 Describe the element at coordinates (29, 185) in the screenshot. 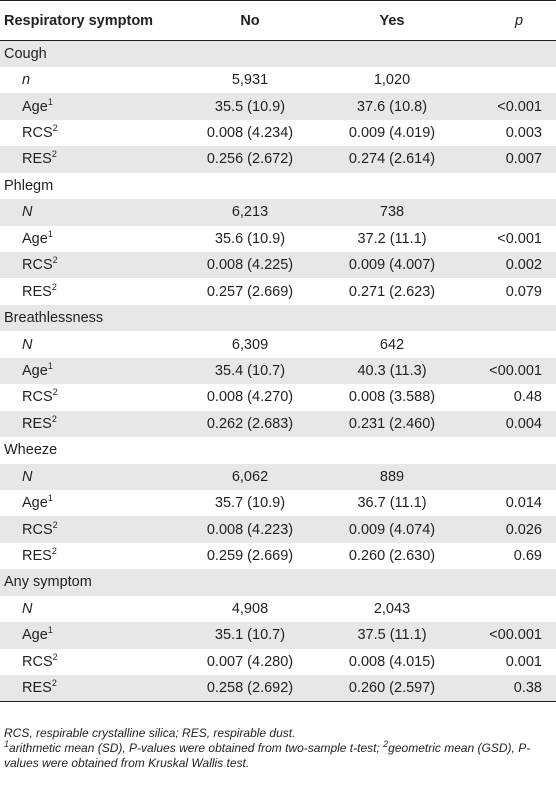

I see `group-label: Phlegm` at that location.